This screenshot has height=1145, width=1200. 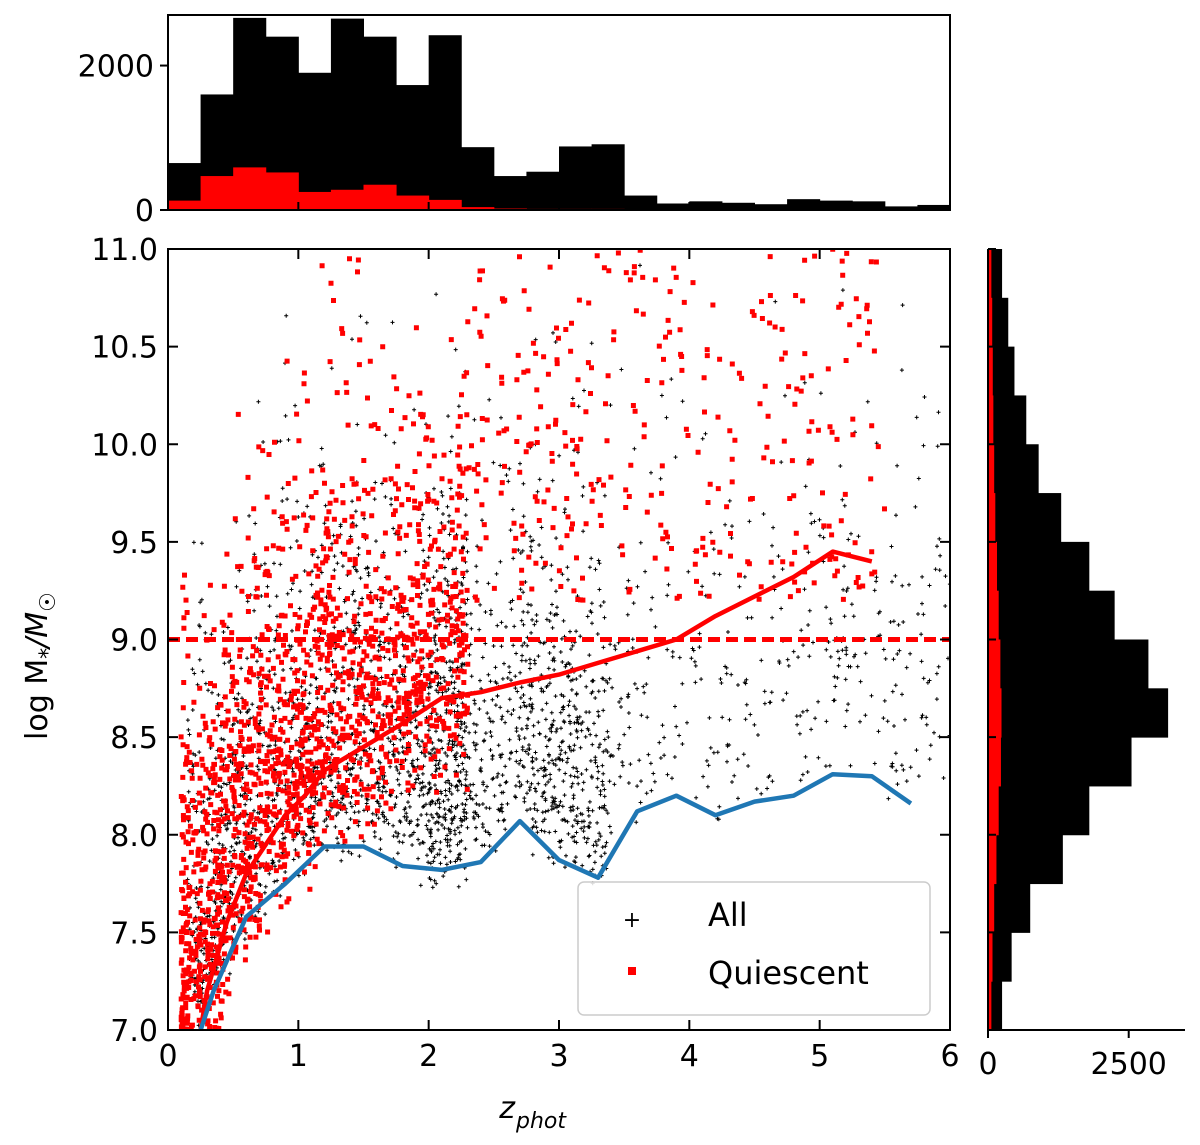 I want to click on y-tick-label: 8.0, so click(x=134, y=836).